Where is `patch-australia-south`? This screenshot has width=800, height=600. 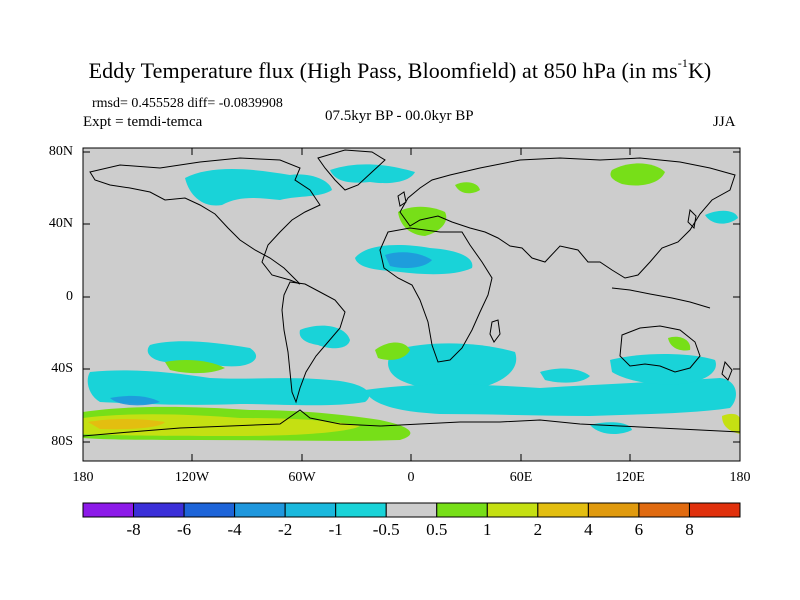 patch-australia-south is located at coordinates (663, 369).